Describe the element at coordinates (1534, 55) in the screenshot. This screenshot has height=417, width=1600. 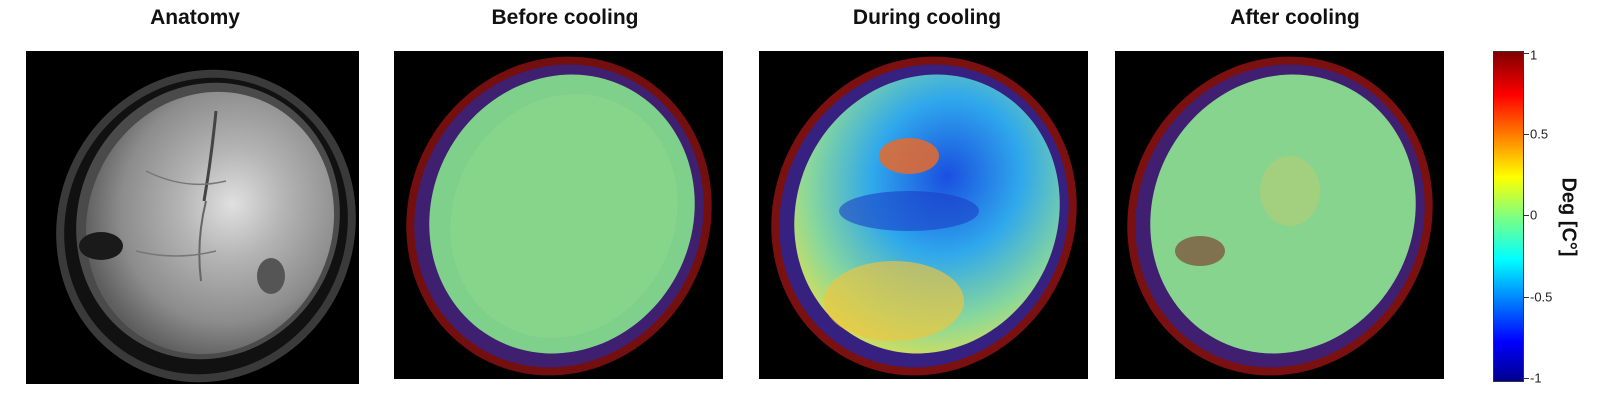
I see `colorbar-tick-label: 1` at that location.